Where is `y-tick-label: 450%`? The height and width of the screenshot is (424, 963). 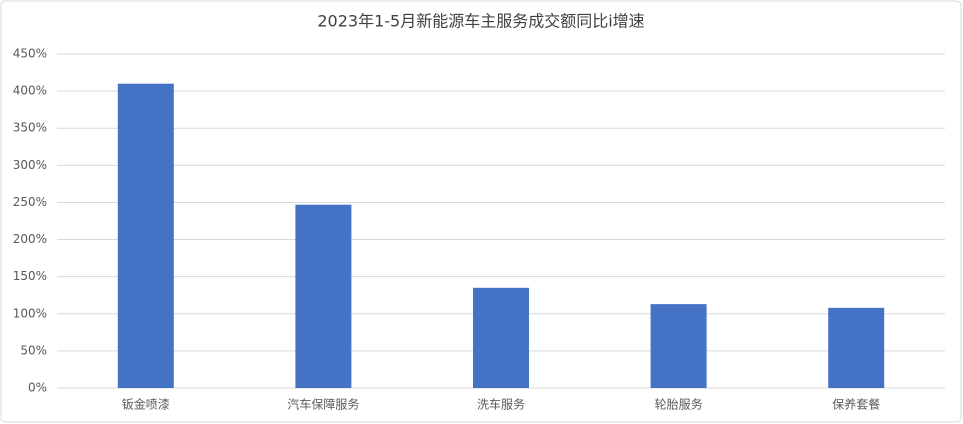 y-tick-label: 450% is located at coordinates (30, 54).